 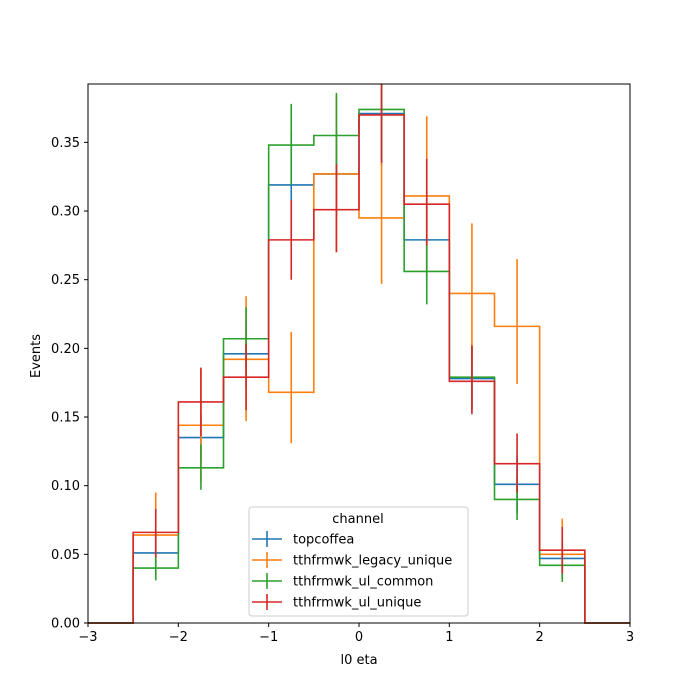 I want to click on y-tick-label: 0.25, so click(x=65, y=280).